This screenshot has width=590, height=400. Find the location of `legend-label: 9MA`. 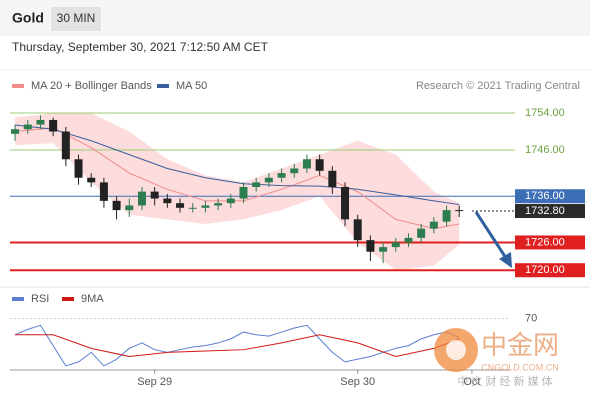

legend-label: 9MA is located at coordinates (92, 299).